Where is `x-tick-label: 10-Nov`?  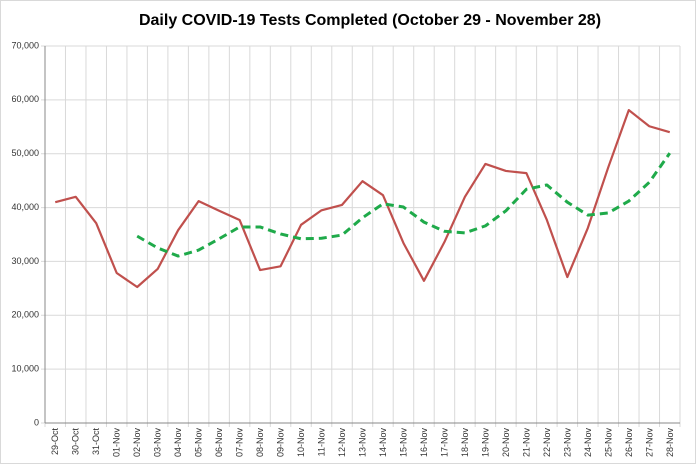 x-tick-label: 10-Nov is located at coordinates (301, 443).